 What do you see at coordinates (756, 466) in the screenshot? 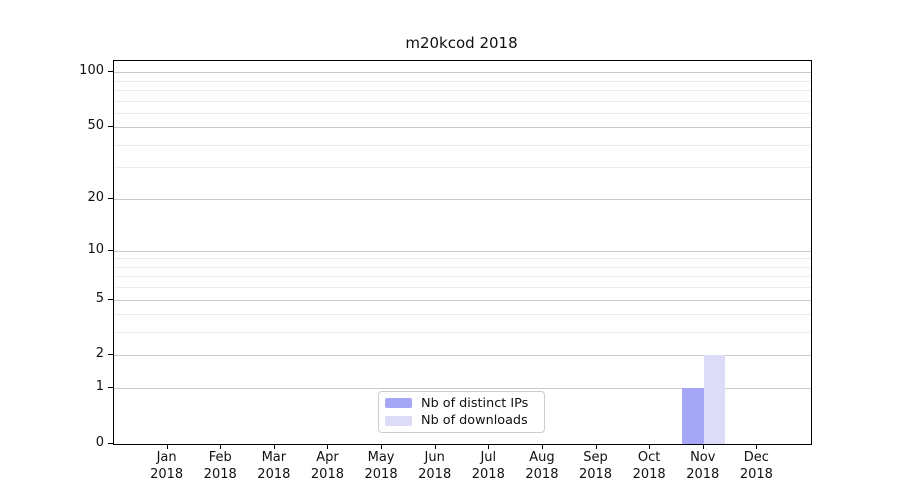
I see `x-tick-label: Dec 2018` at bounding box center [756, 466].